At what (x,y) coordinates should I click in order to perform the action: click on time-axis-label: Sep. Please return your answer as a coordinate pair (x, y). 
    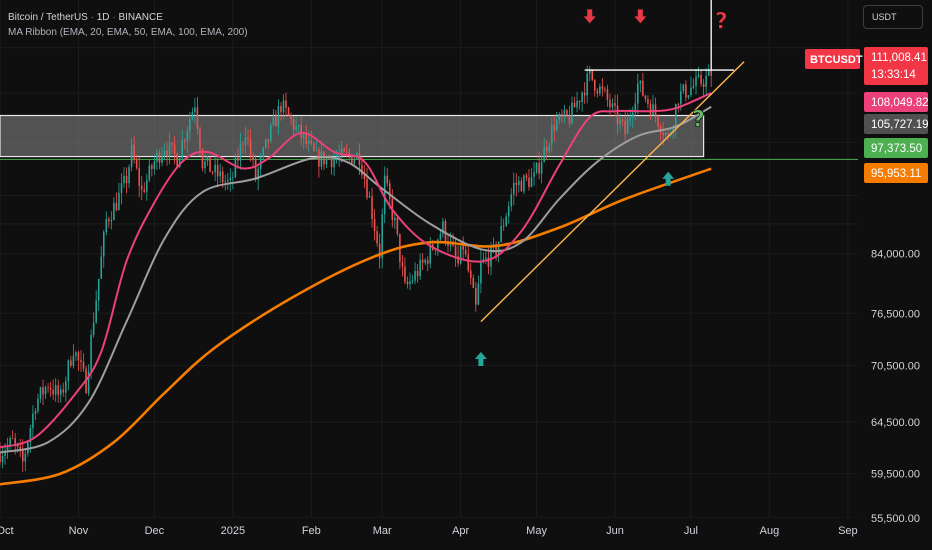
    Looking at the image, I should click on (848, 531).